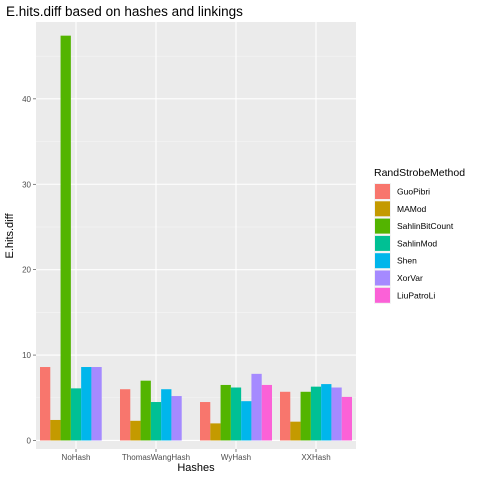  I want to click on bar-shen-xxhash, so click(326, 412).